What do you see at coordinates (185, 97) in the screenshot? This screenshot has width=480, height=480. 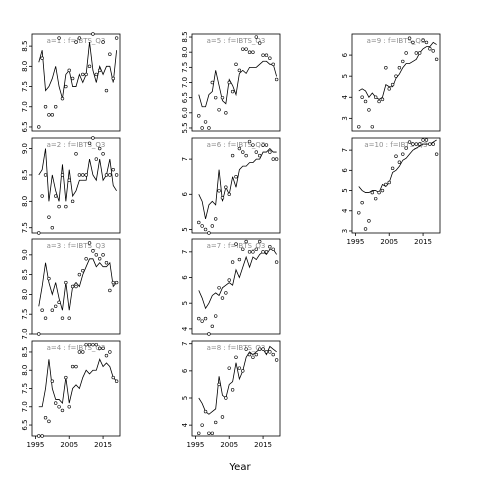 I see `y-tick-label: 6.5` at bounding box center [185, 97].